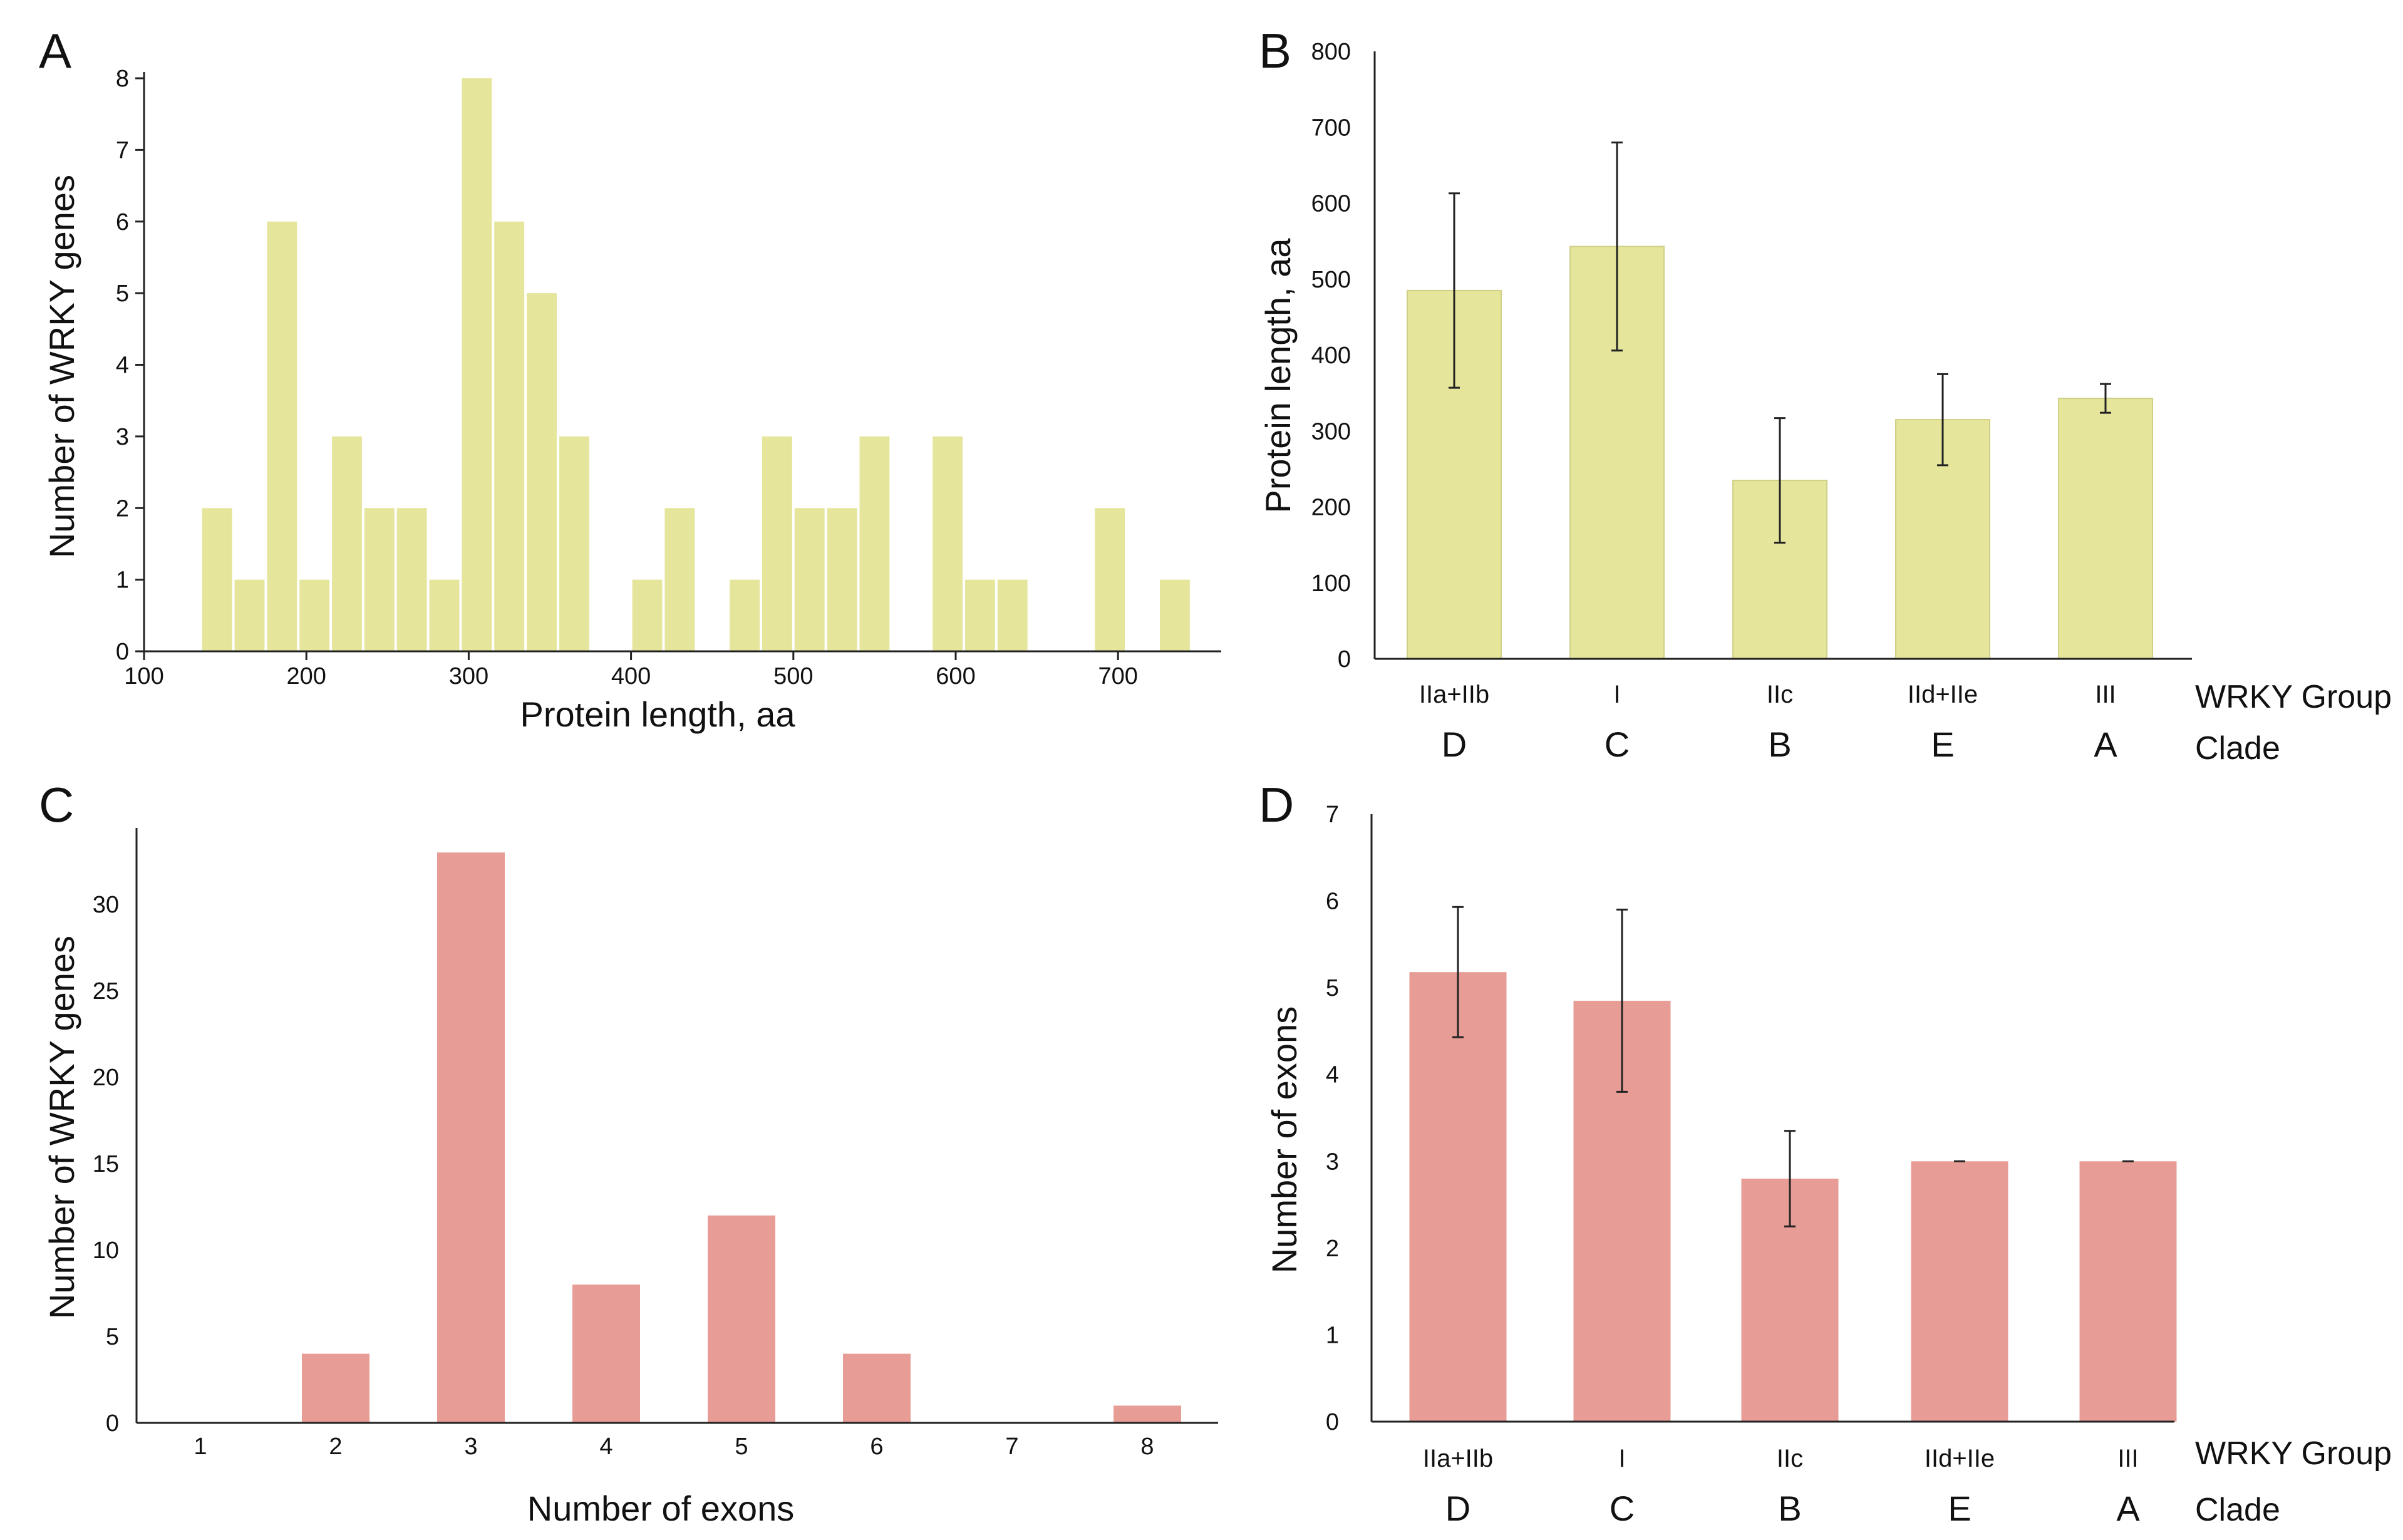 This screenshot has height=1540, width=2403. What do you see at coordinates (2128, 1508) in the screenshot?
I see `clade-label-d: A` at bounding box center [2128, 1508].